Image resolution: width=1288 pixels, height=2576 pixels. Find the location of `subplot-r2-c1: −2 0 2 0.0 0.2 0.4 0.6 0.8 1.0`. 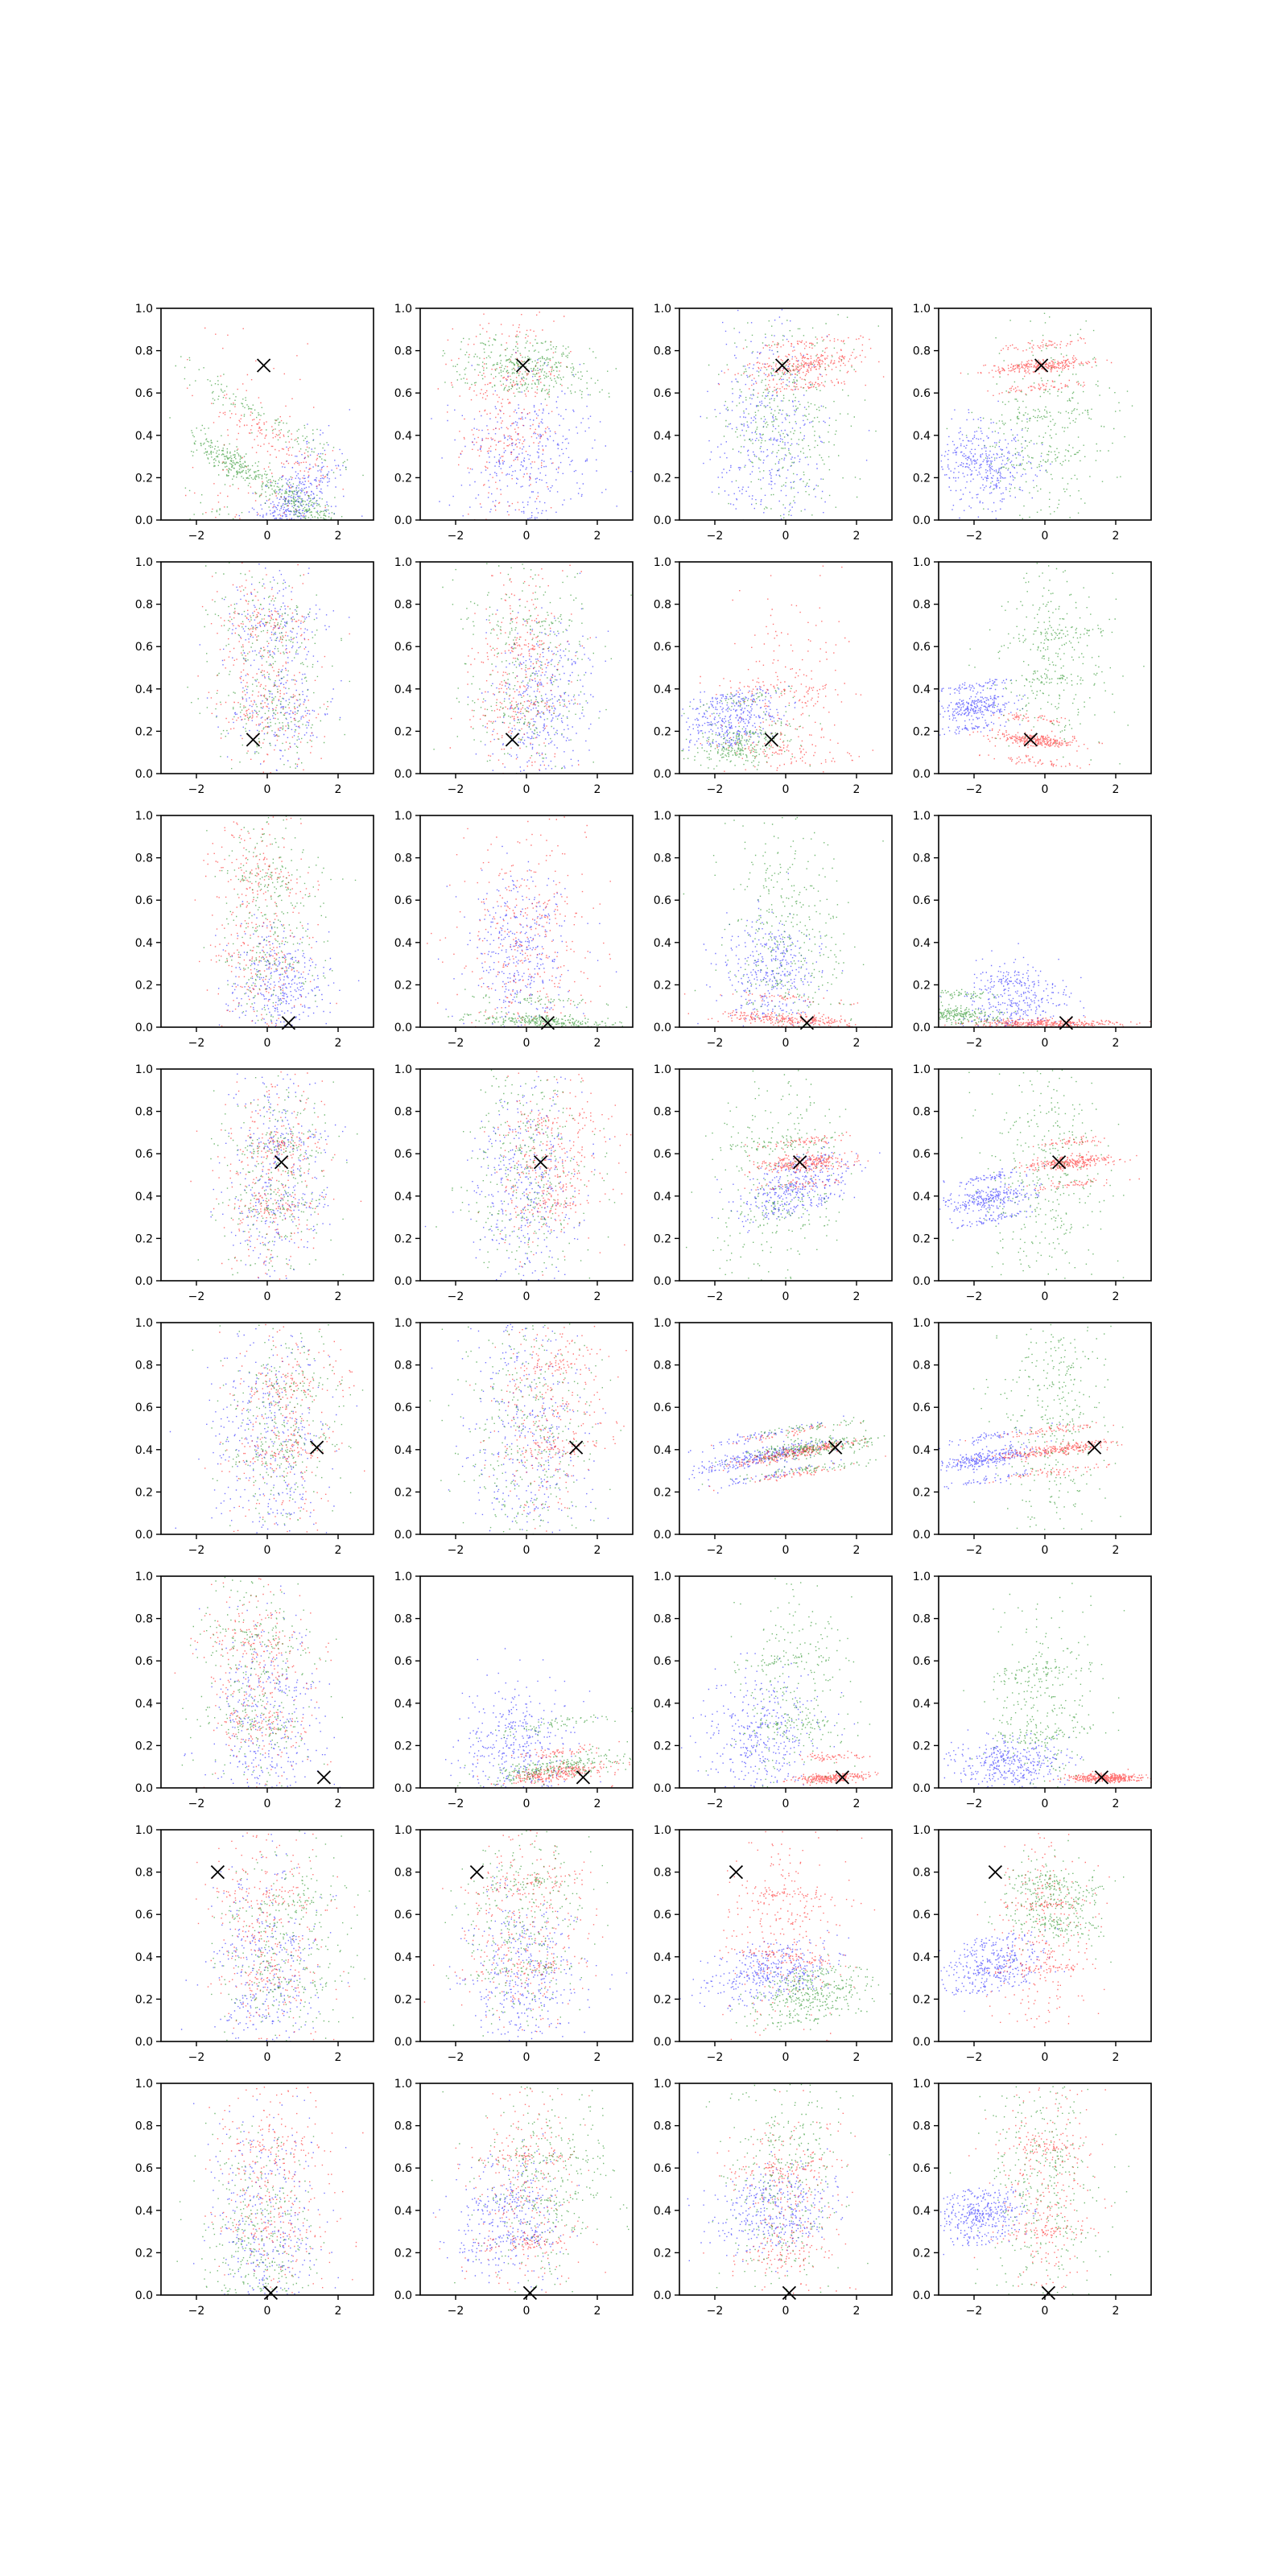

subplot-r2-c1: −2 0 2 0.0 0.2 0.4 0.6 0.8 1.0 is located at coordinates (254, 676).